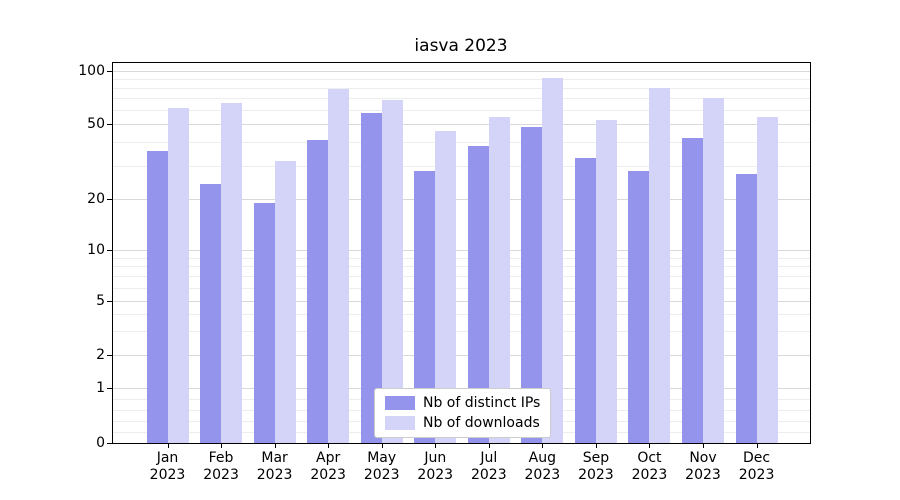 The image size is (900, 500). What do you see at coordinates (703, 458) in the screenshot?
I see `x-tick-month: Nov` at bounding box center [703, 458].